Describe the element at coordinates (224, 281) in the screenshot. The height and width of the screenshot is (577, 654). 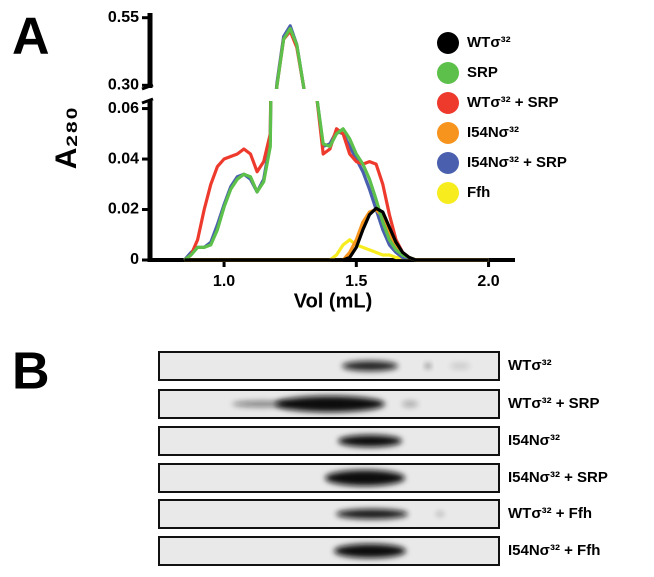
I see `x-tick-label: 1.0` at that location.